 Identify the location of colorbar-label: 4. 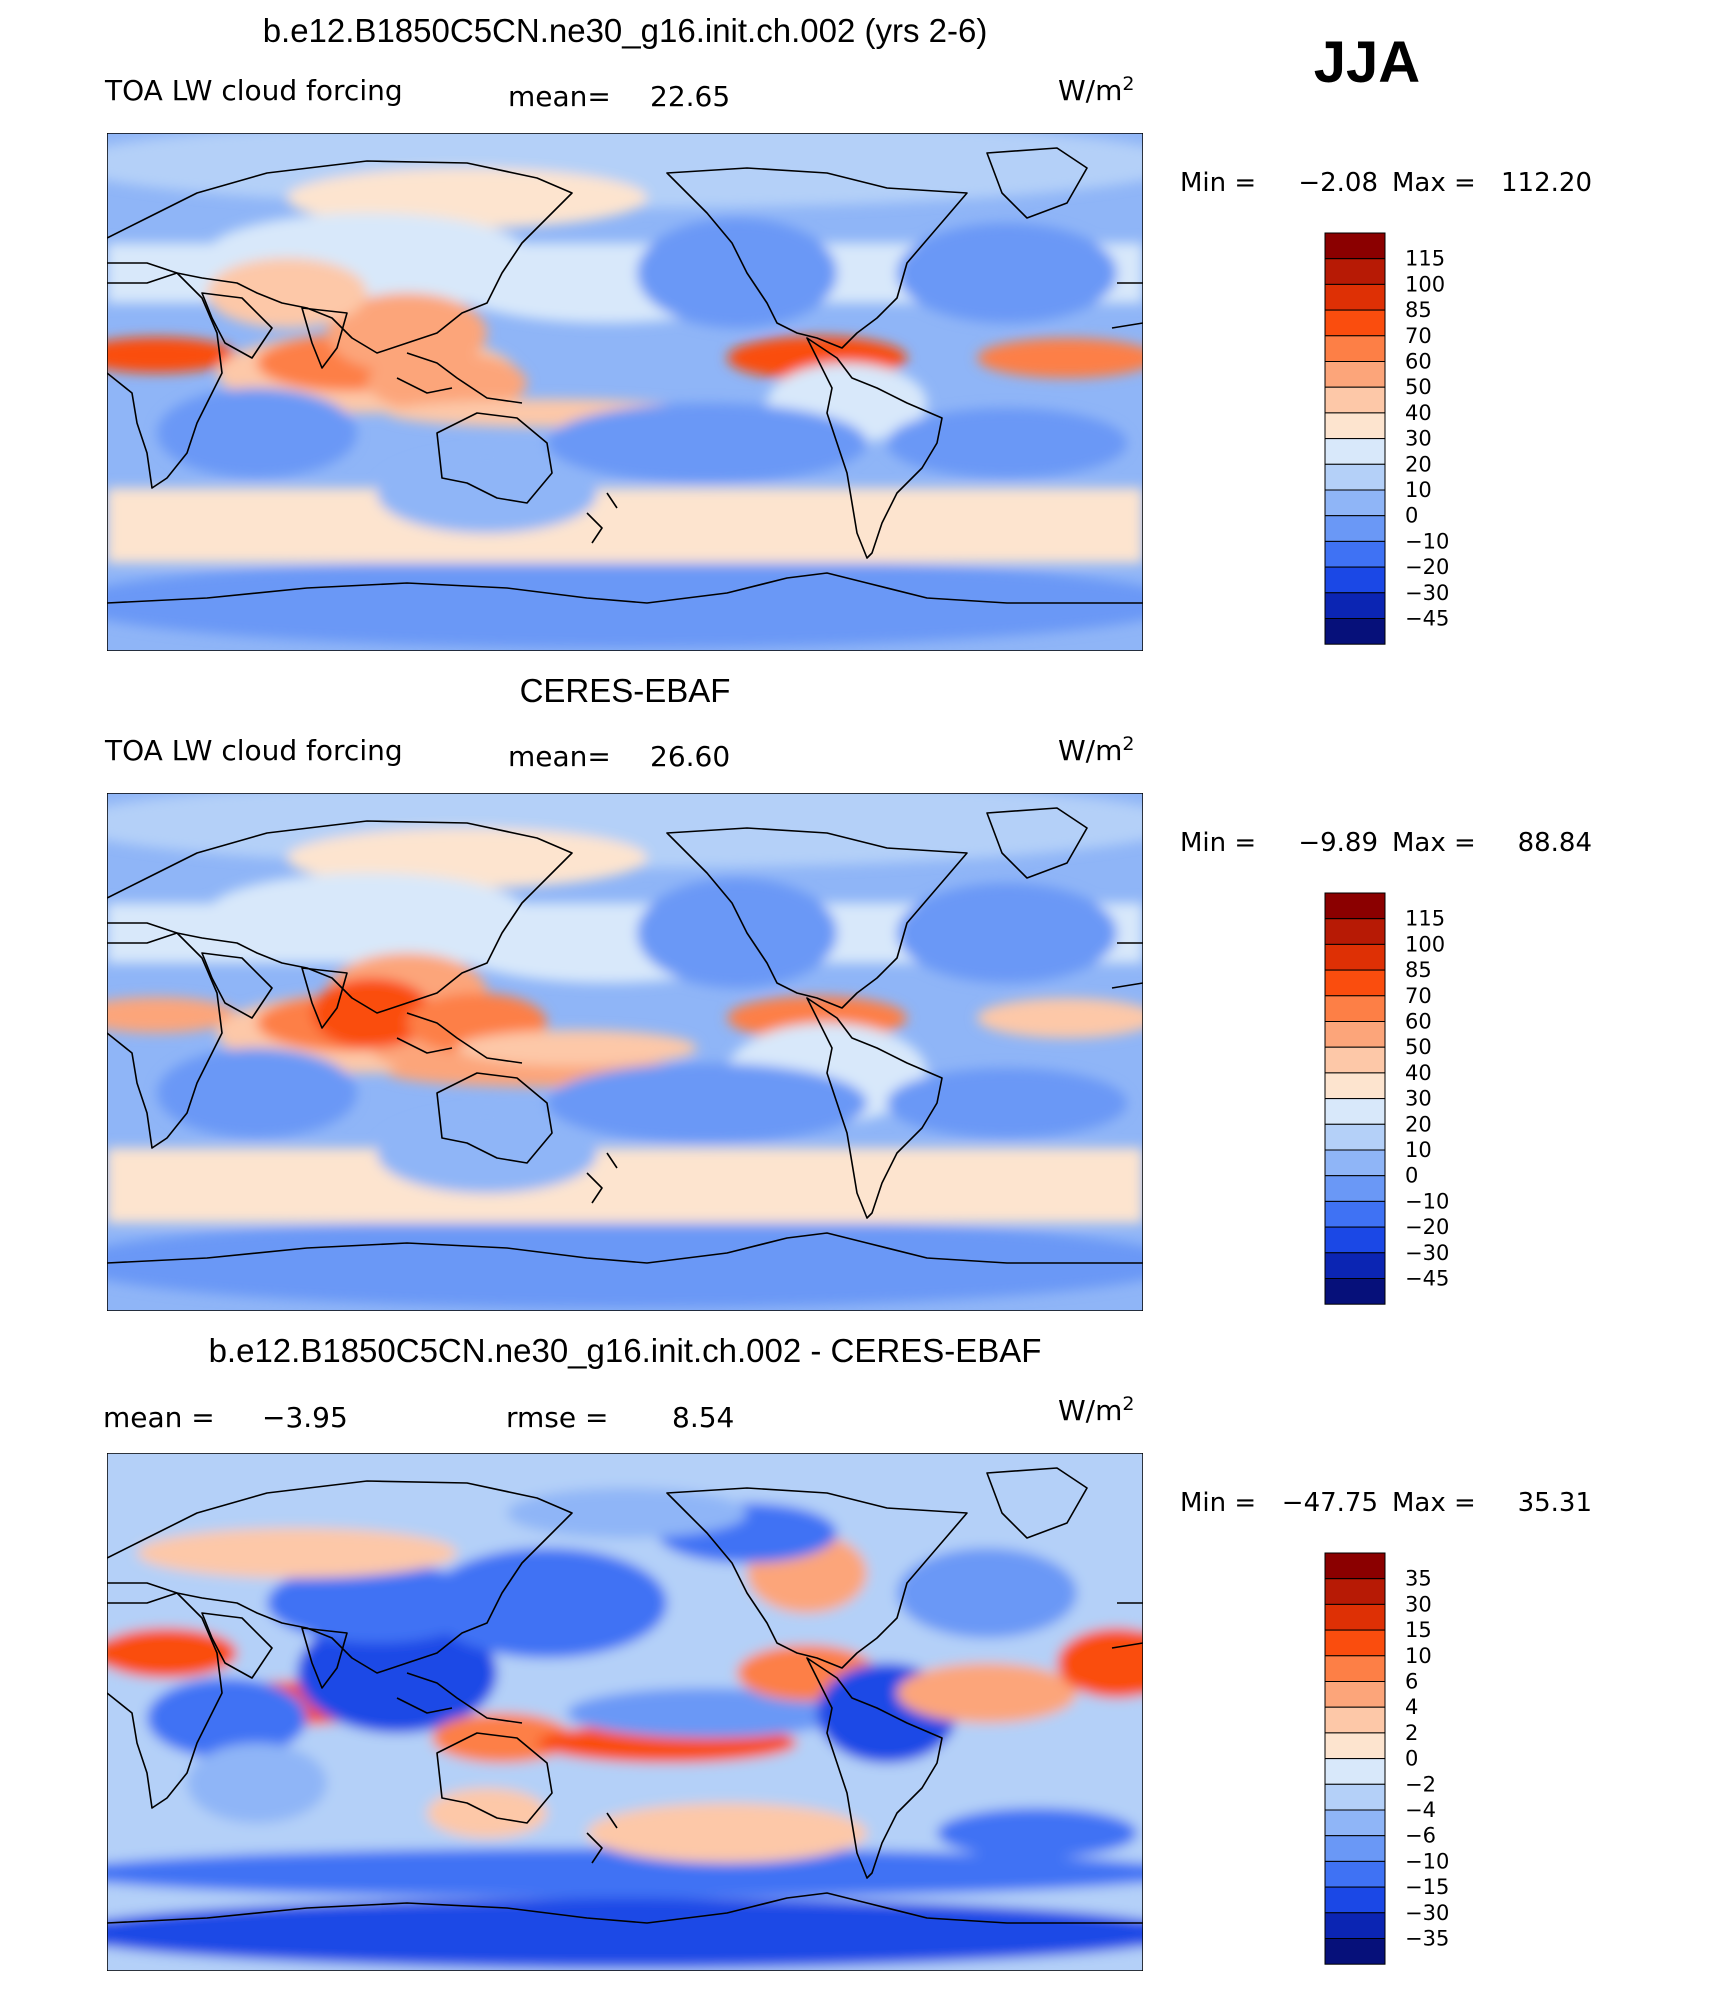
(1411, 1707).